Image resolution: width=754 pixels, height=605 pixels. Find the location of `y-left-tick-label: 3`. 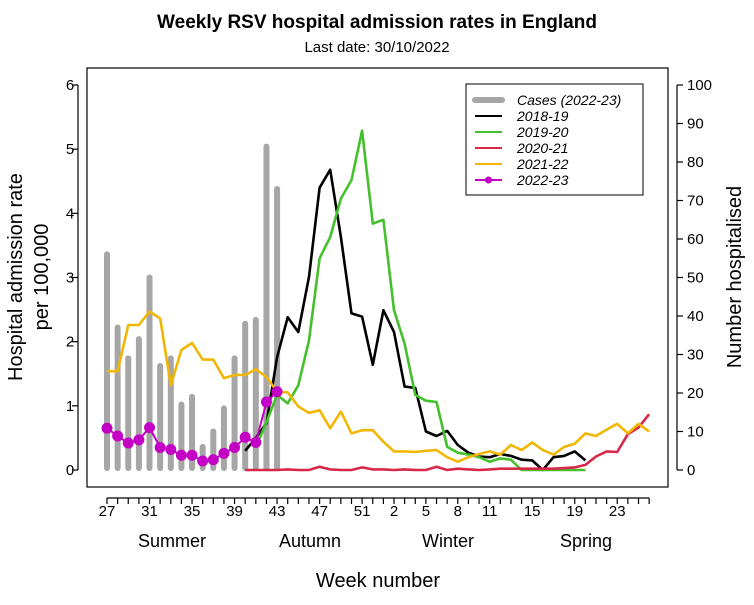

y-left-tick-label: 3 is located at coordinates (70, 278).